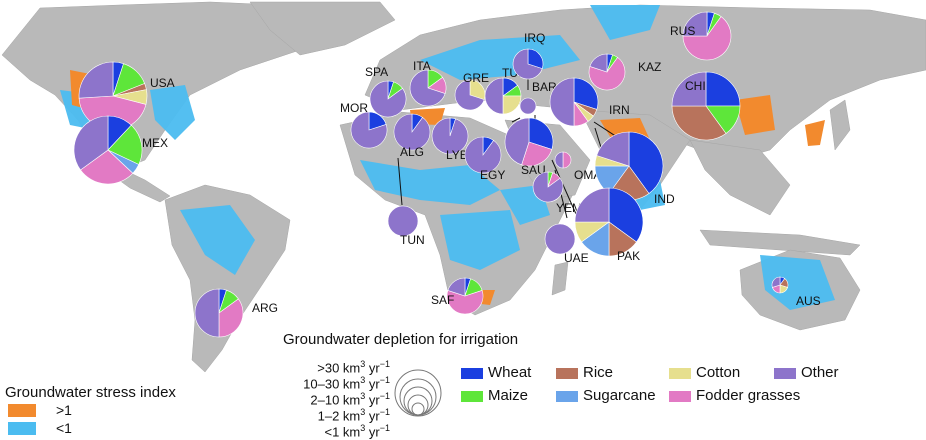 Image resolution: width=926 pixels, height=440 pixels. Describe the element at coordinates (587, 175) in the screenshot. I see `country-label-oma: OMA` at that location.